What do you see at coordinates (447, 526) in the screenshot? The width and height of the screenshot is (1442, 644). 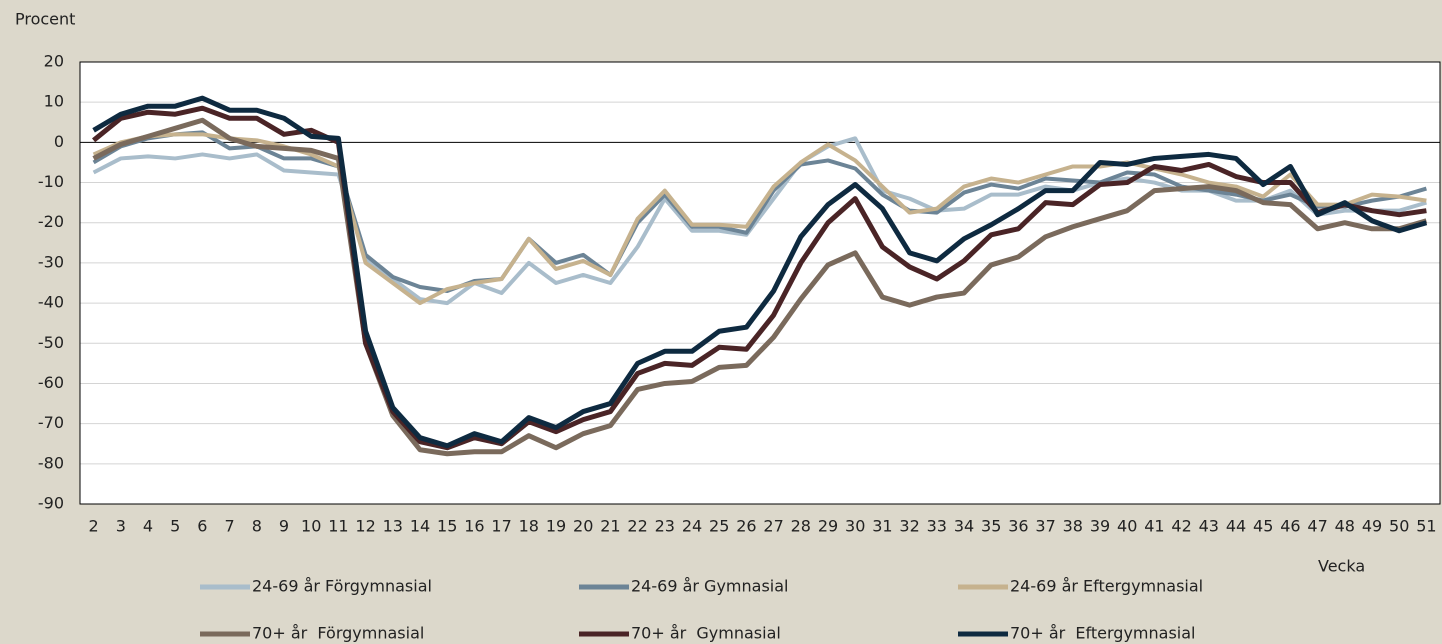 I see `x-tick-label: 15` at bounding box center [447, 526].